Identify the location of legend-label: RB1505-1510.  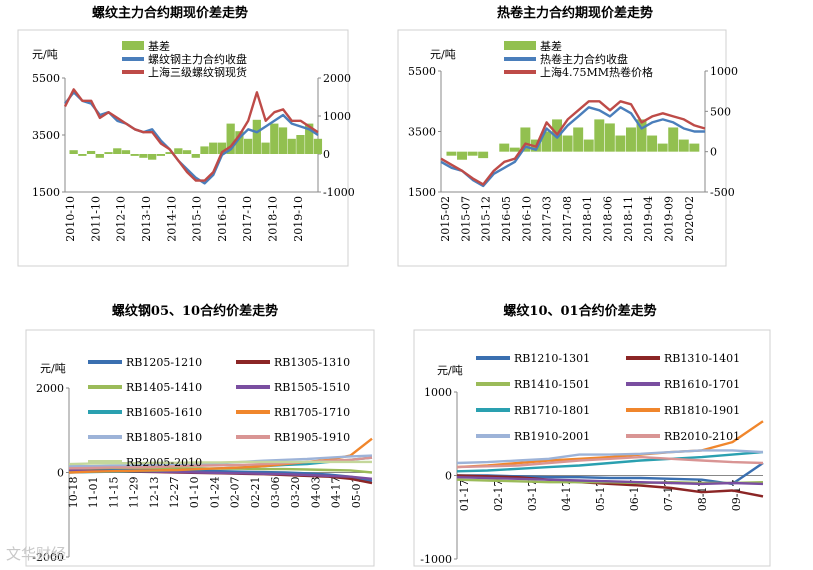
(312, 387).